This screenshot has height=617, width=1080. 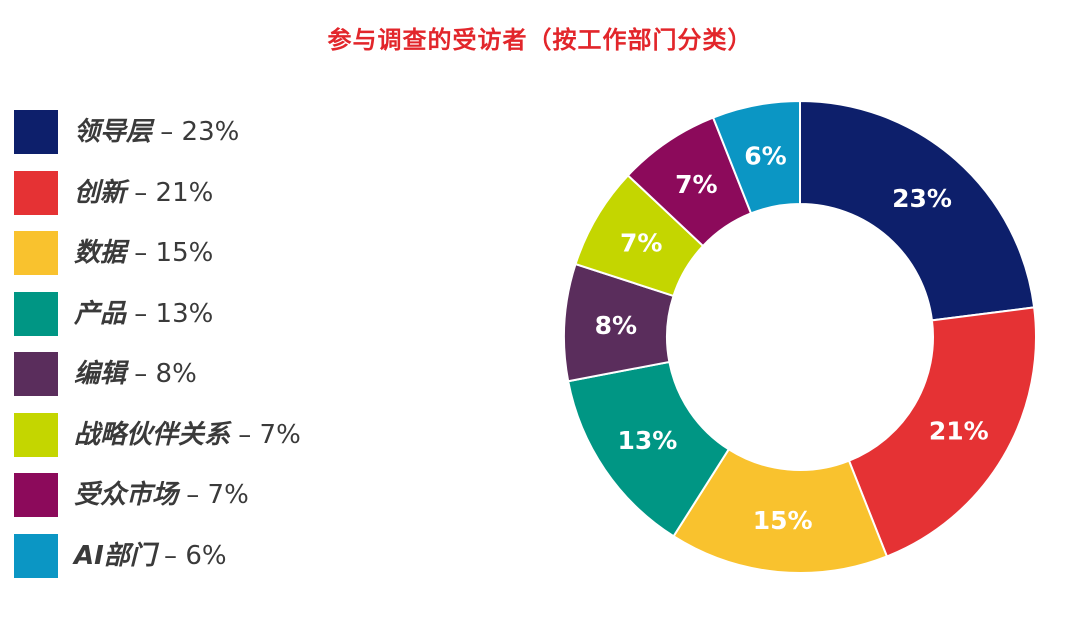 I want to click on legend-label: 领导层, so click(x=113, y=132).